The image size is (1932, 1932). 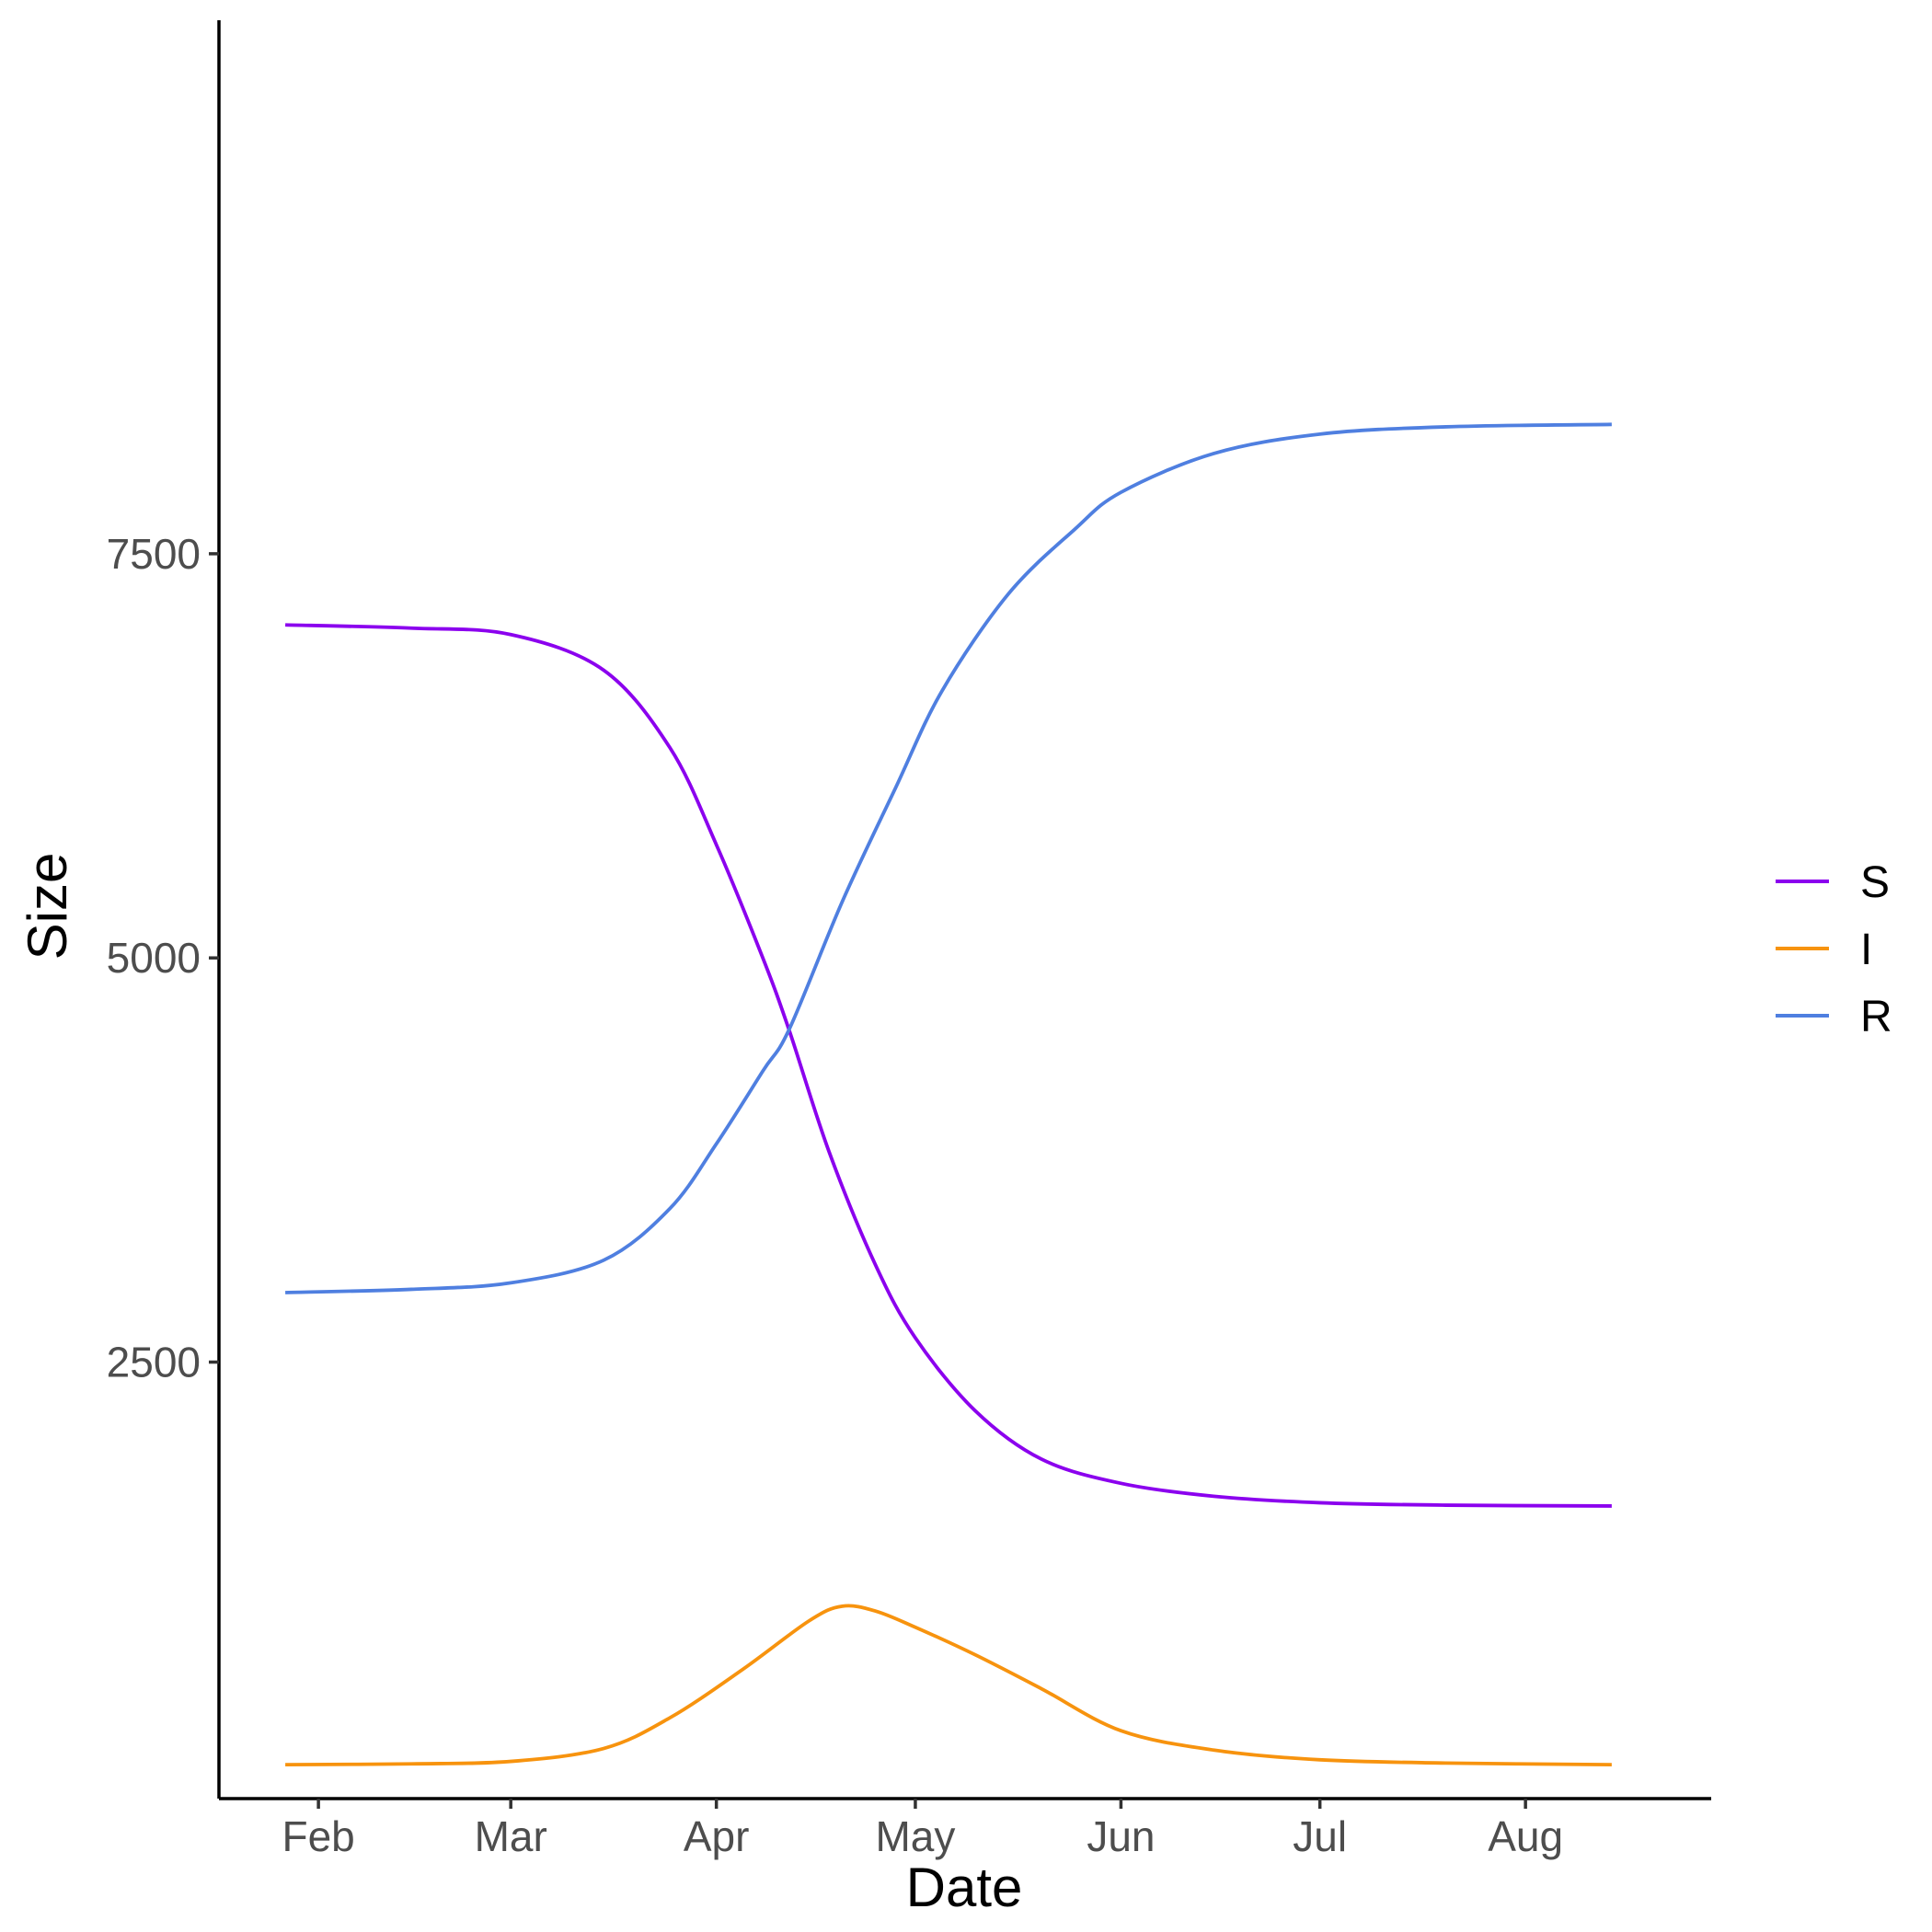 What do you see at coordinates (915, 1836) in the screenshot?
I see `x-tick-label: May` at bounding box center [915, 1836].